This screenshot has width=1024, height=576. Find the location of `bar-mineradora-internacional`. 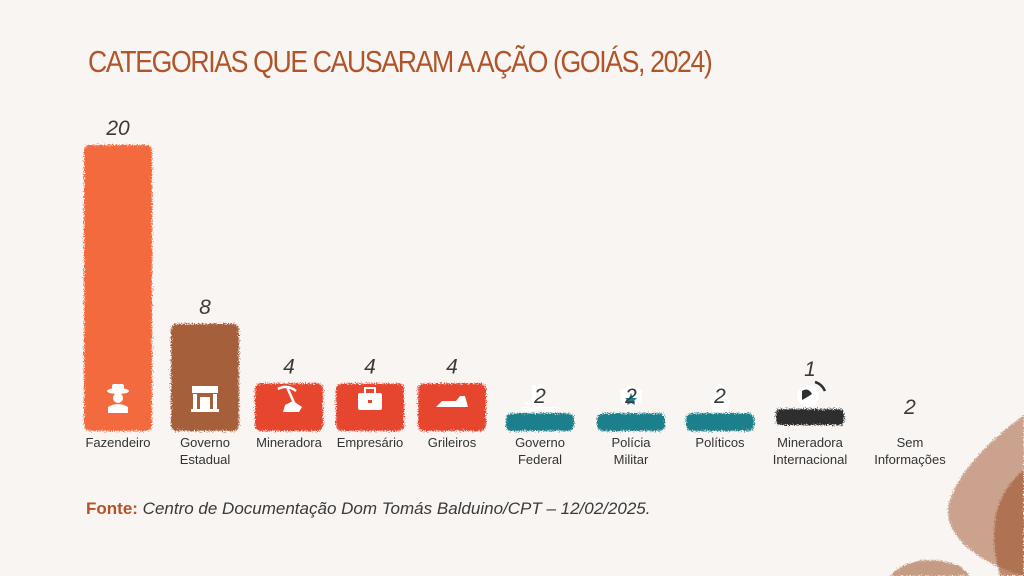

bar-mineradora-internacional is located at coordinates (810, 417).